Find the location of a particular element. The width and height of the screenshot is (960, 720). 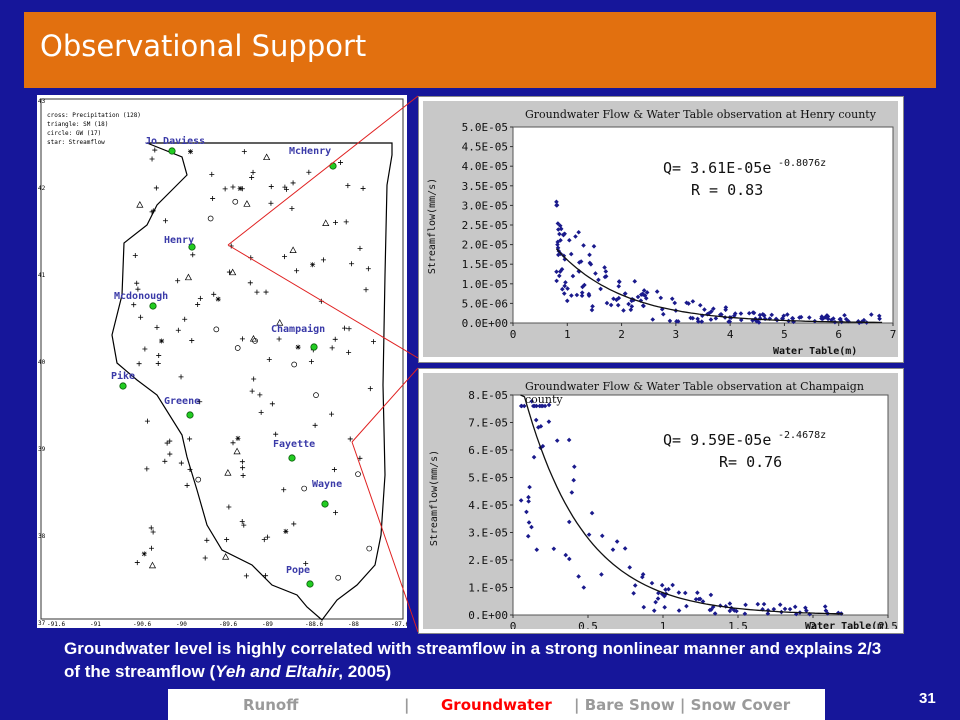

map-station-henry: Henry is located at coordinates (180, 243).